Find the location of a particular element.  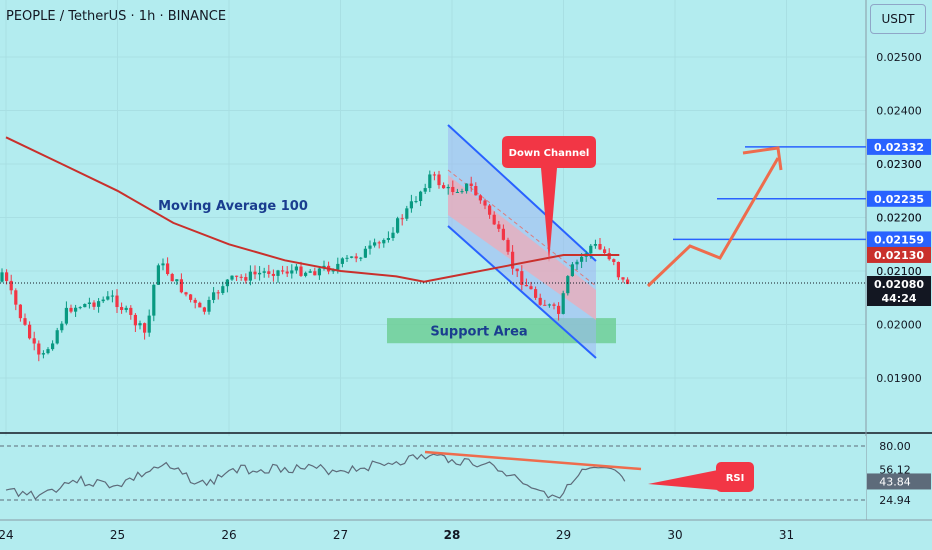

down-channel-inner is located at coordinates (522, 247).